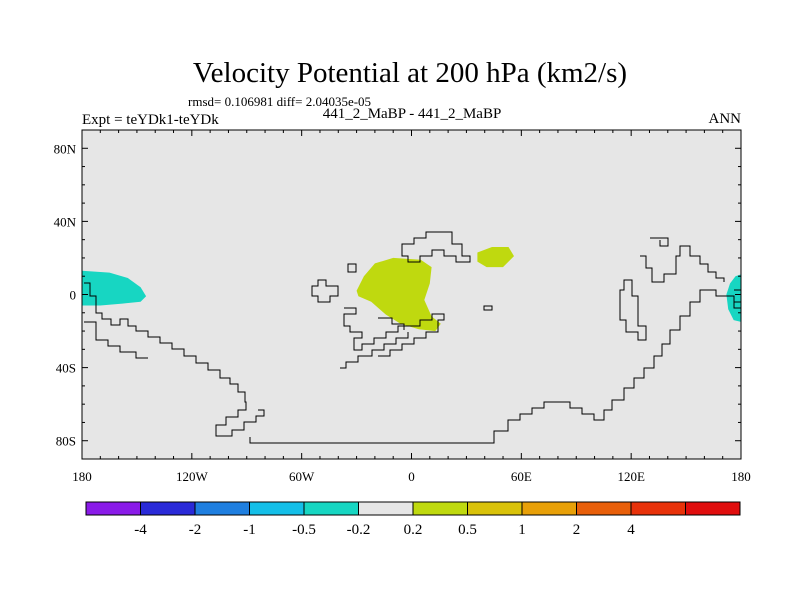 The image size is (800, 600). I want to click on colorbar-label: 4, so click(631, 530).